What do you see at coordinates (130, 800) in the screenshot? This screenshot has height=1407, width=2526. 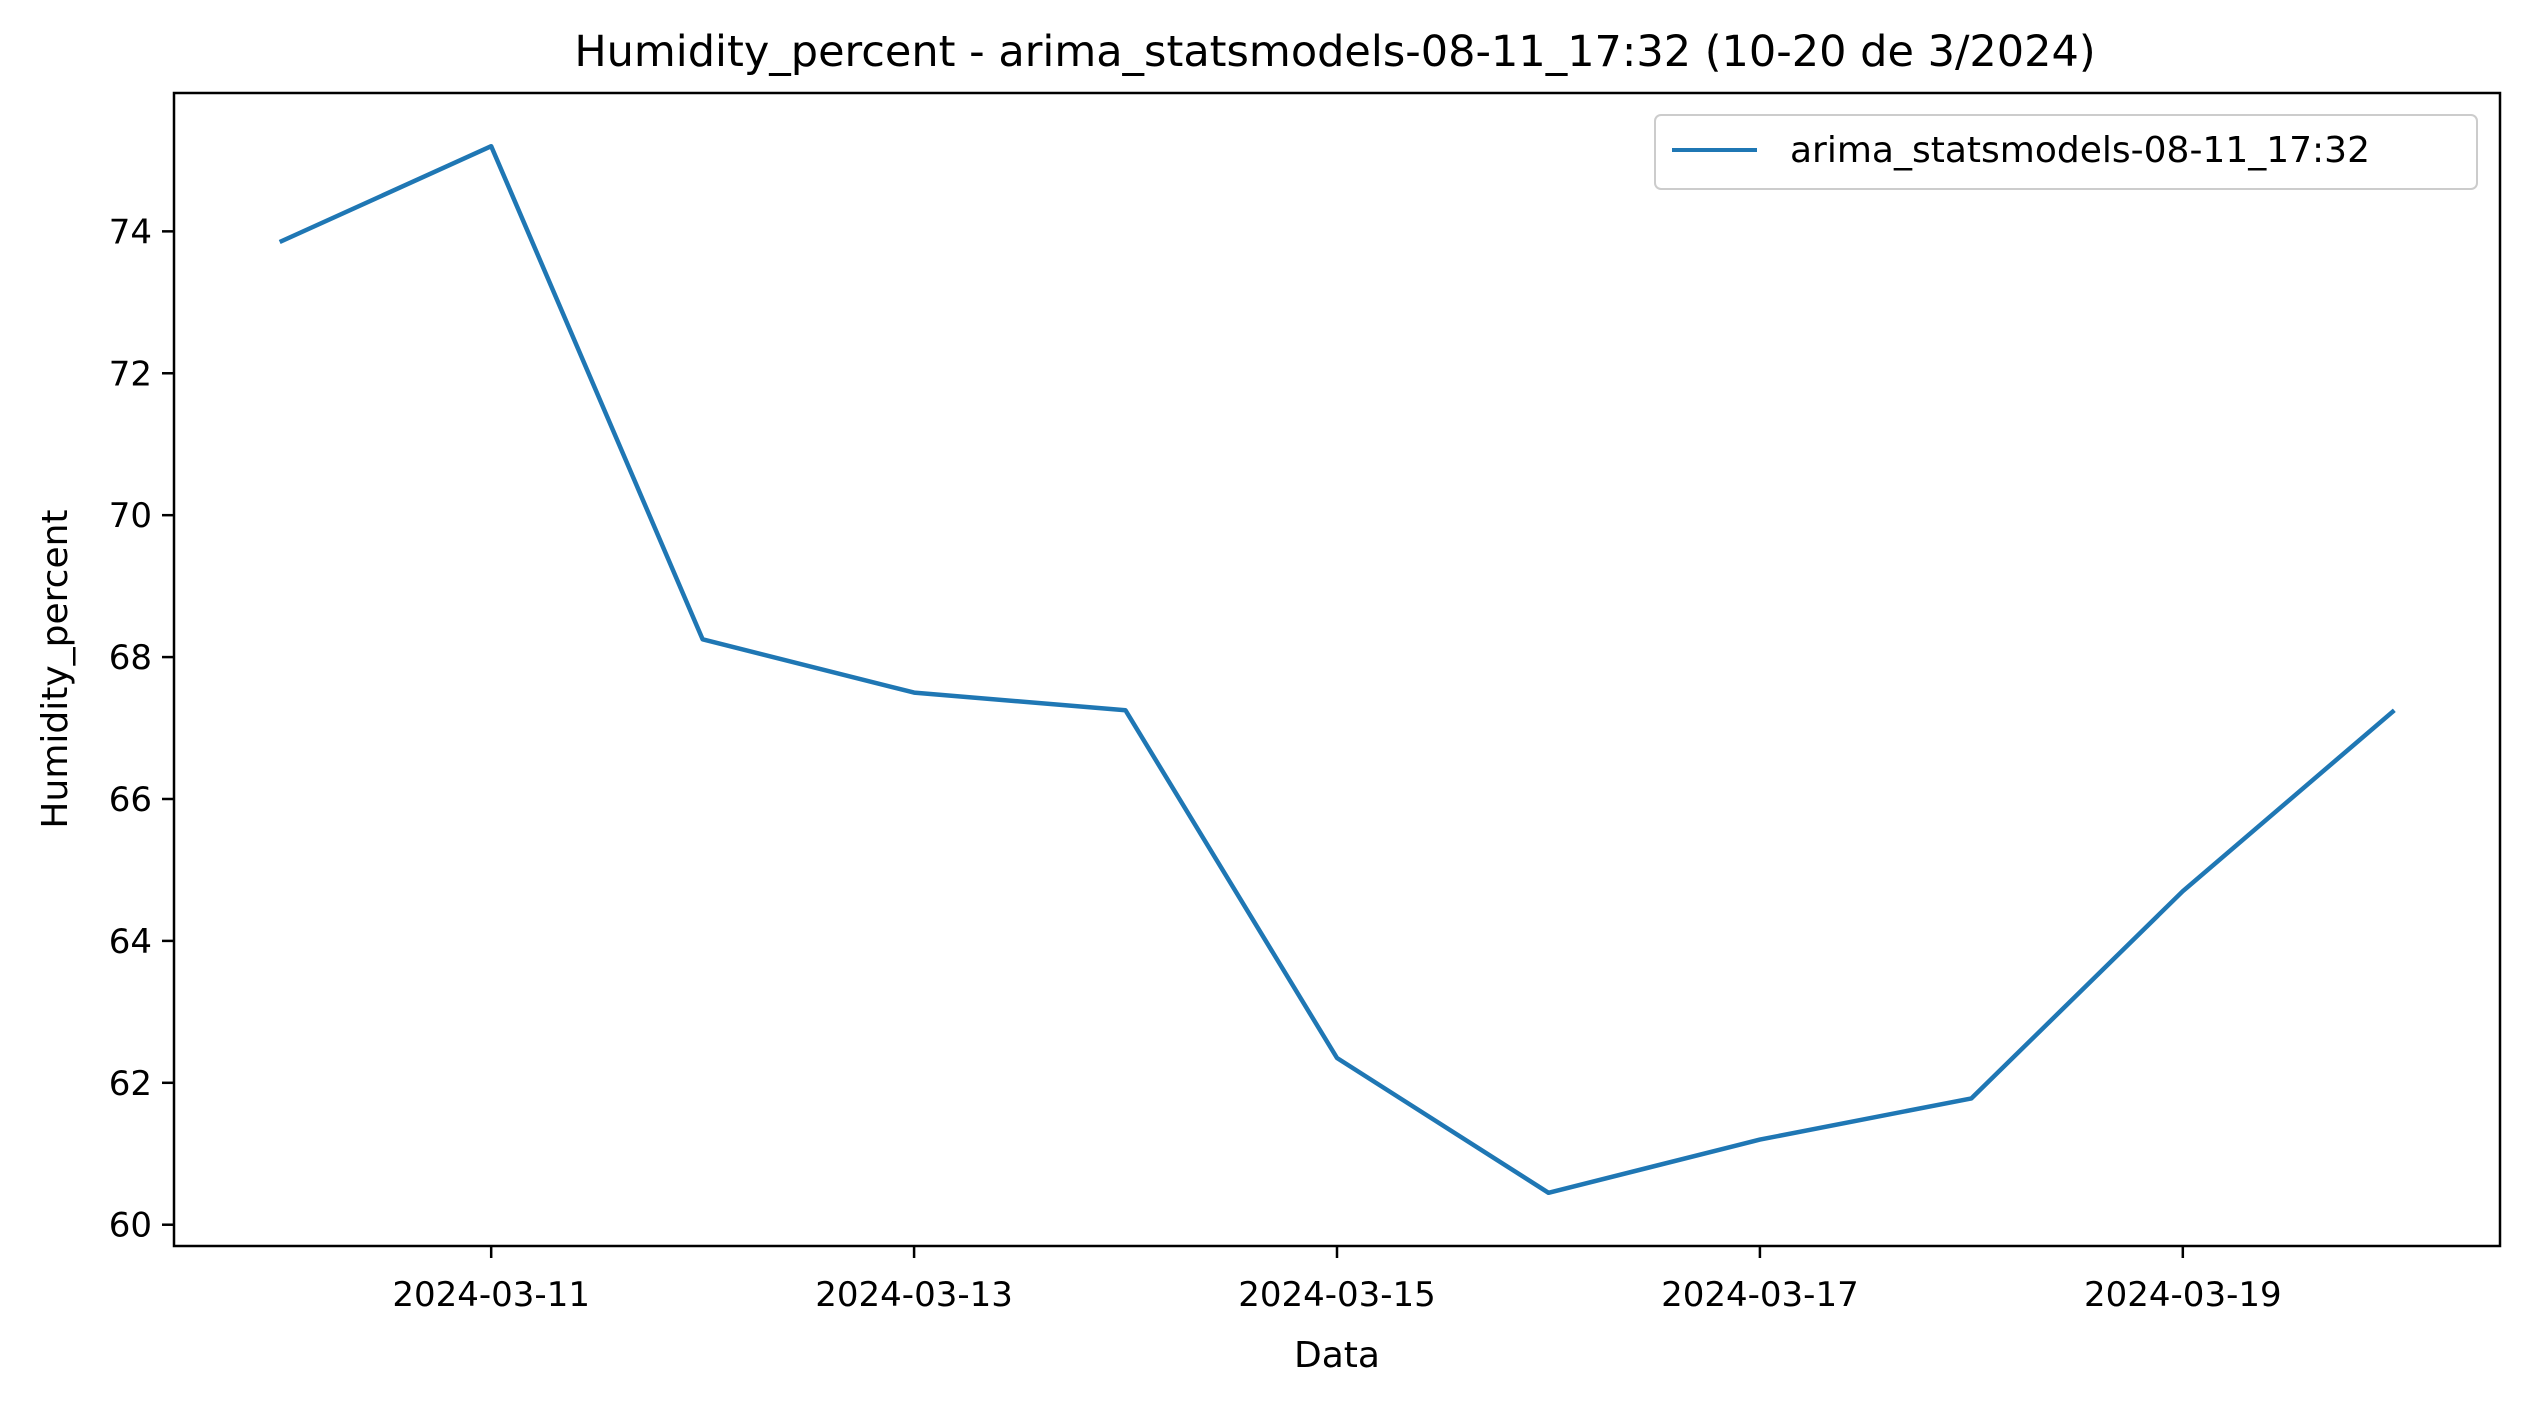 I see `y-tick-label: 66` at bounding box center [130, 800].